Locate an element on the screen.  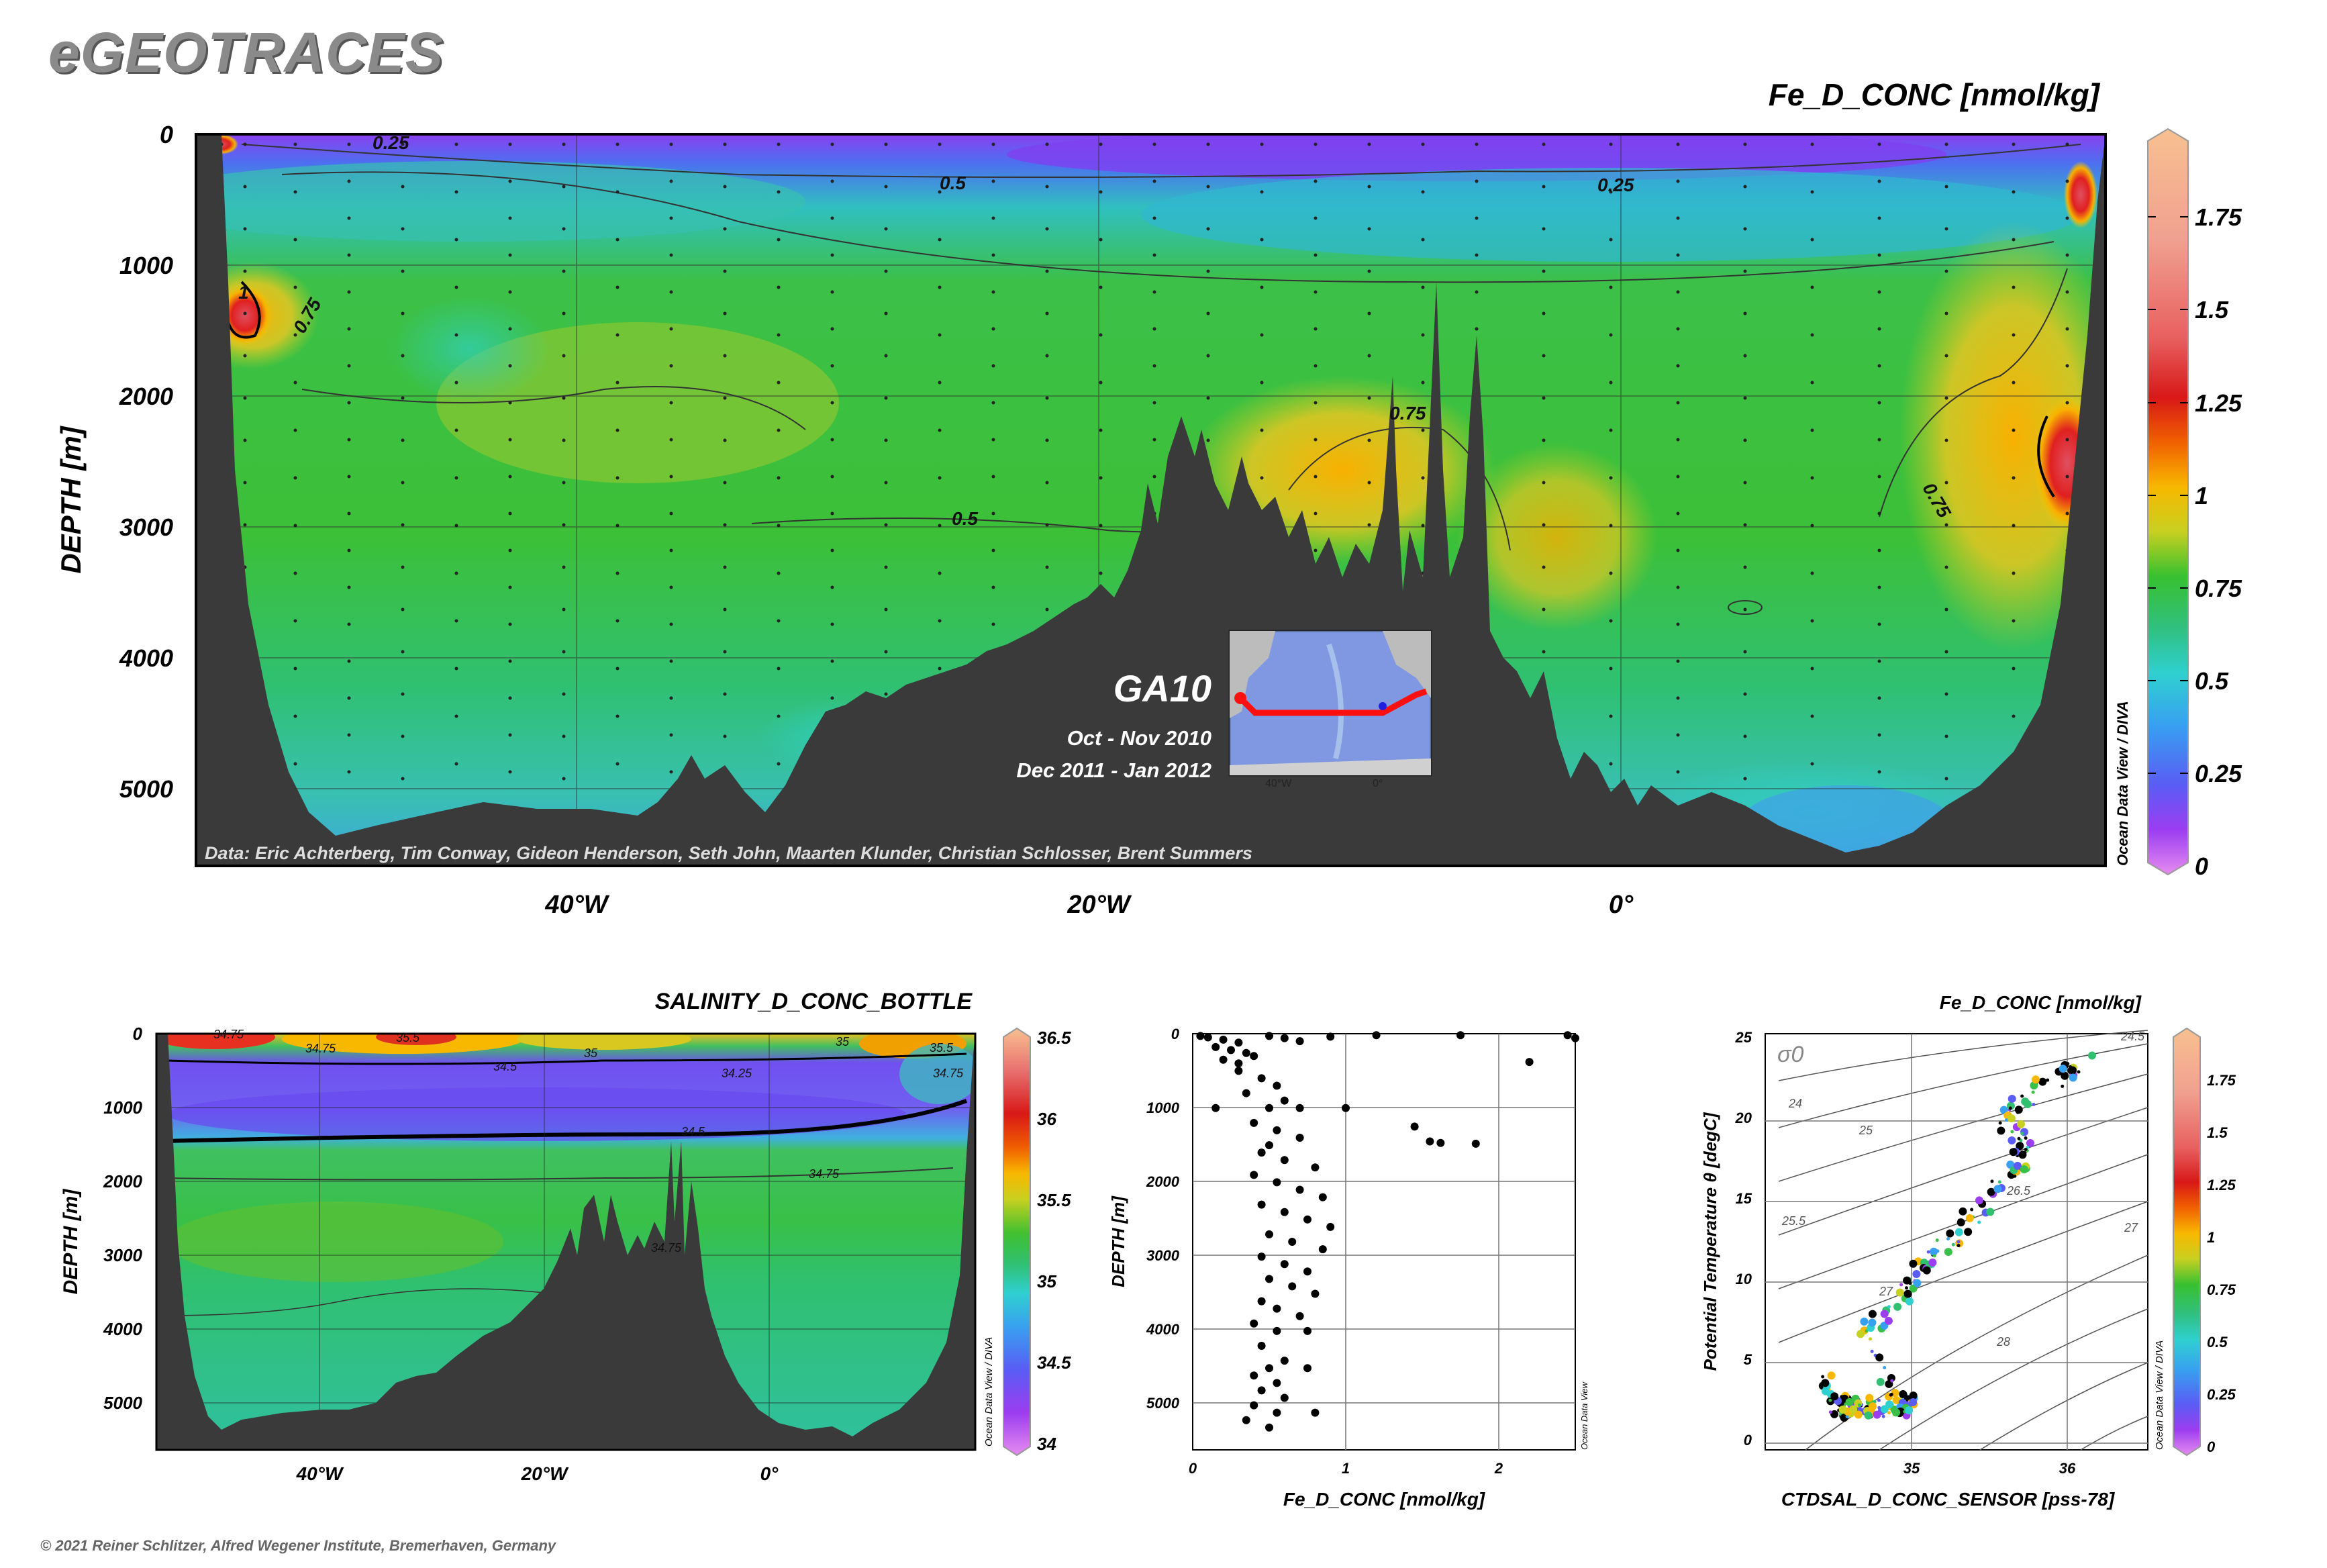
contour-label: 34.75 is located at coordinates (228, 1034).